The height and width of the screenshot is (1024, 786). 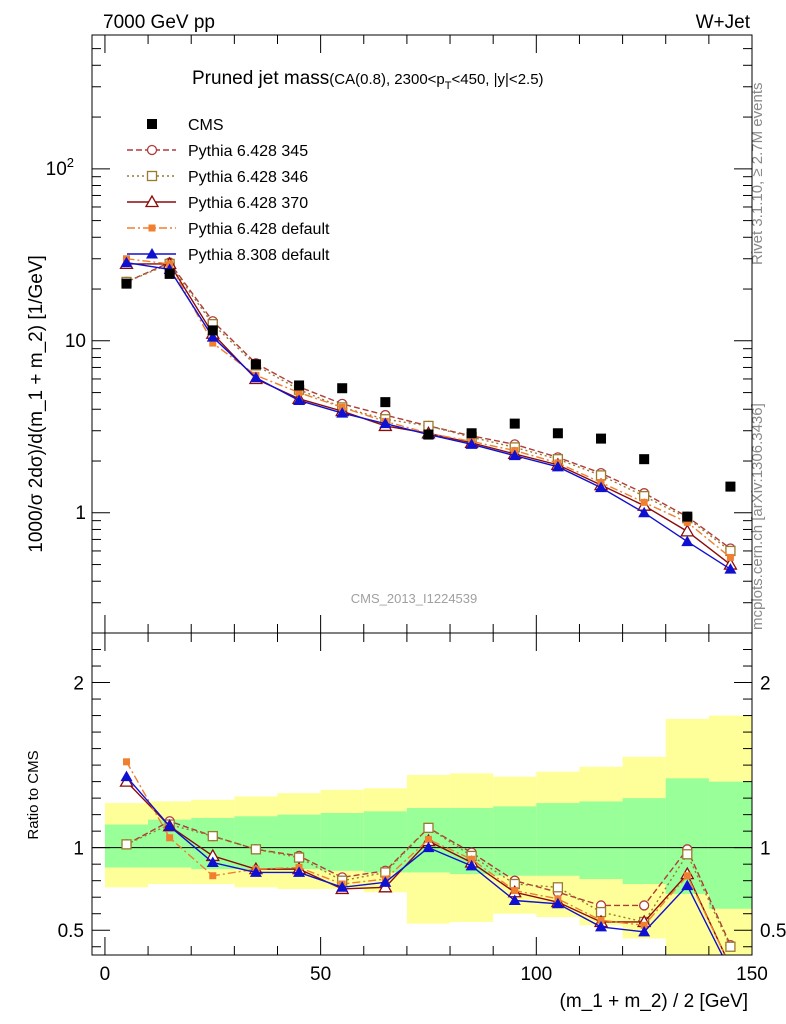 What do you see at coordinates (248, 151) in the screenshot?
I see `legend-label: Pythia 6.428 345` at bounding box center [248, 151].